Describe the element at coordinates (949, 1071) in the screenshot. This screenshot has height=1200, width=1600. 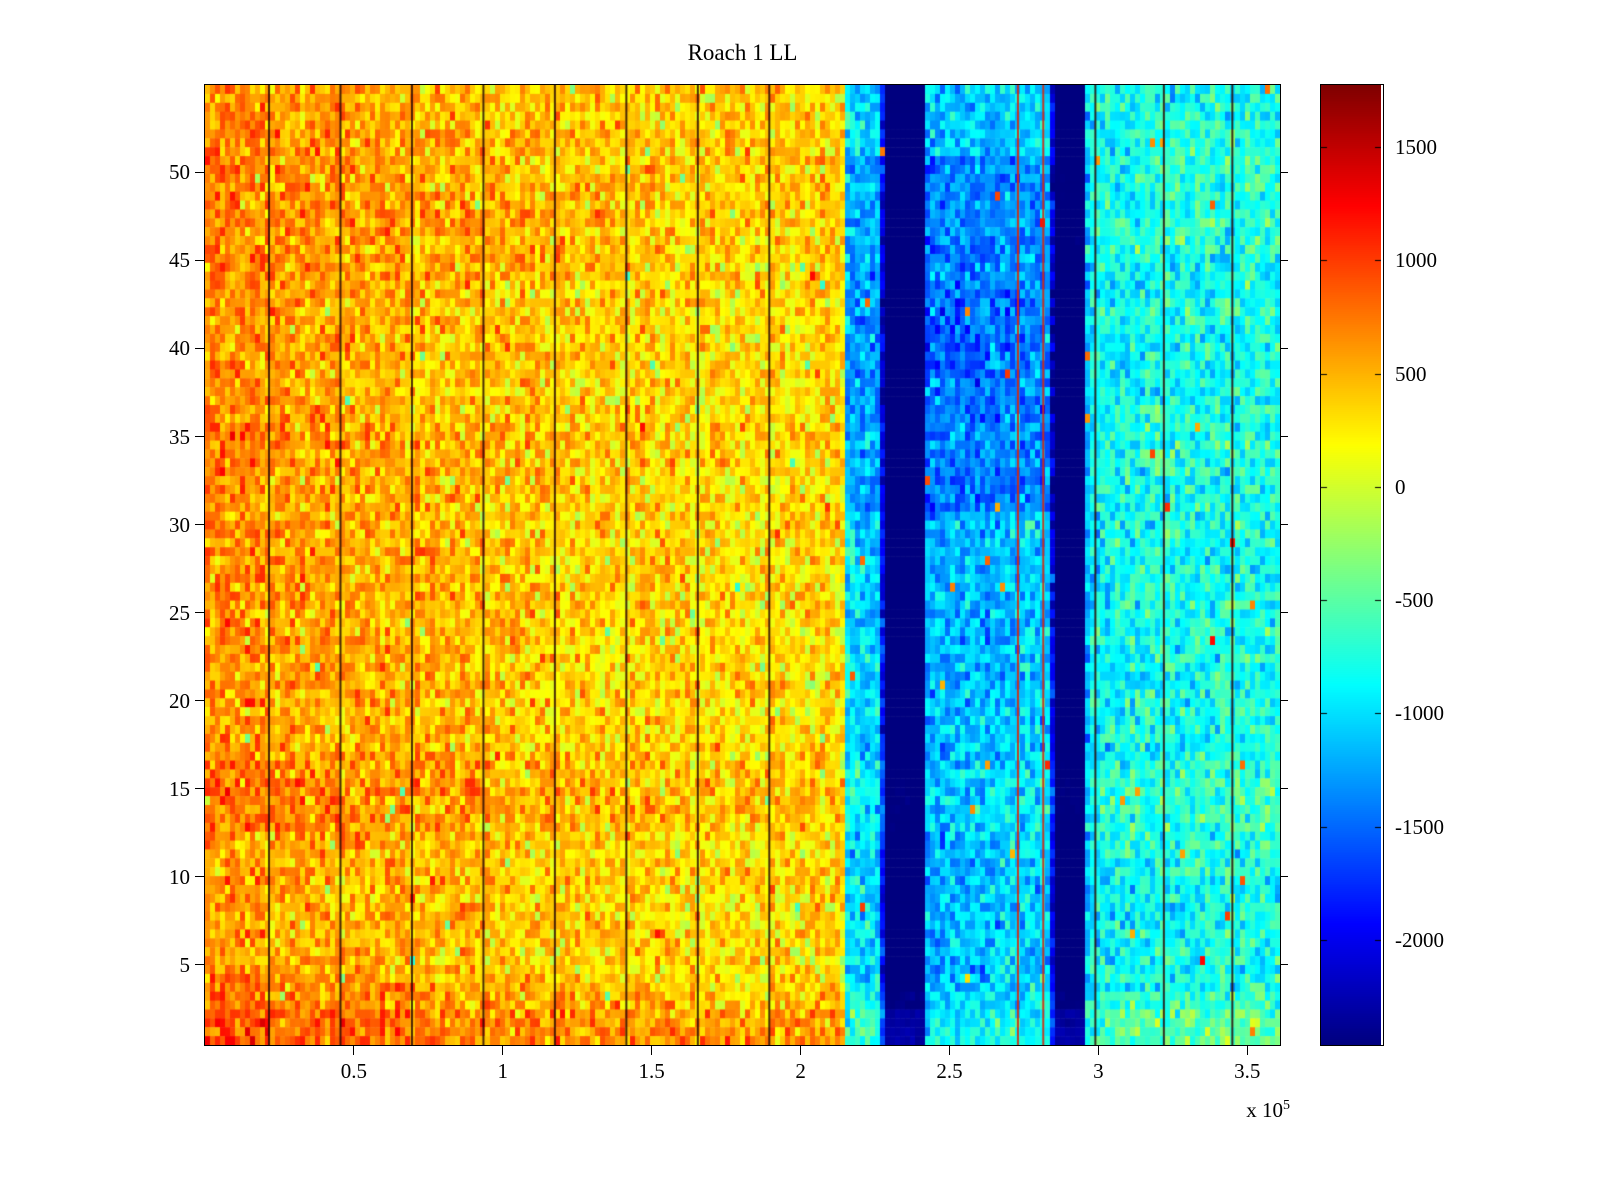
I see `x-tick-label: 2.5` at that location.